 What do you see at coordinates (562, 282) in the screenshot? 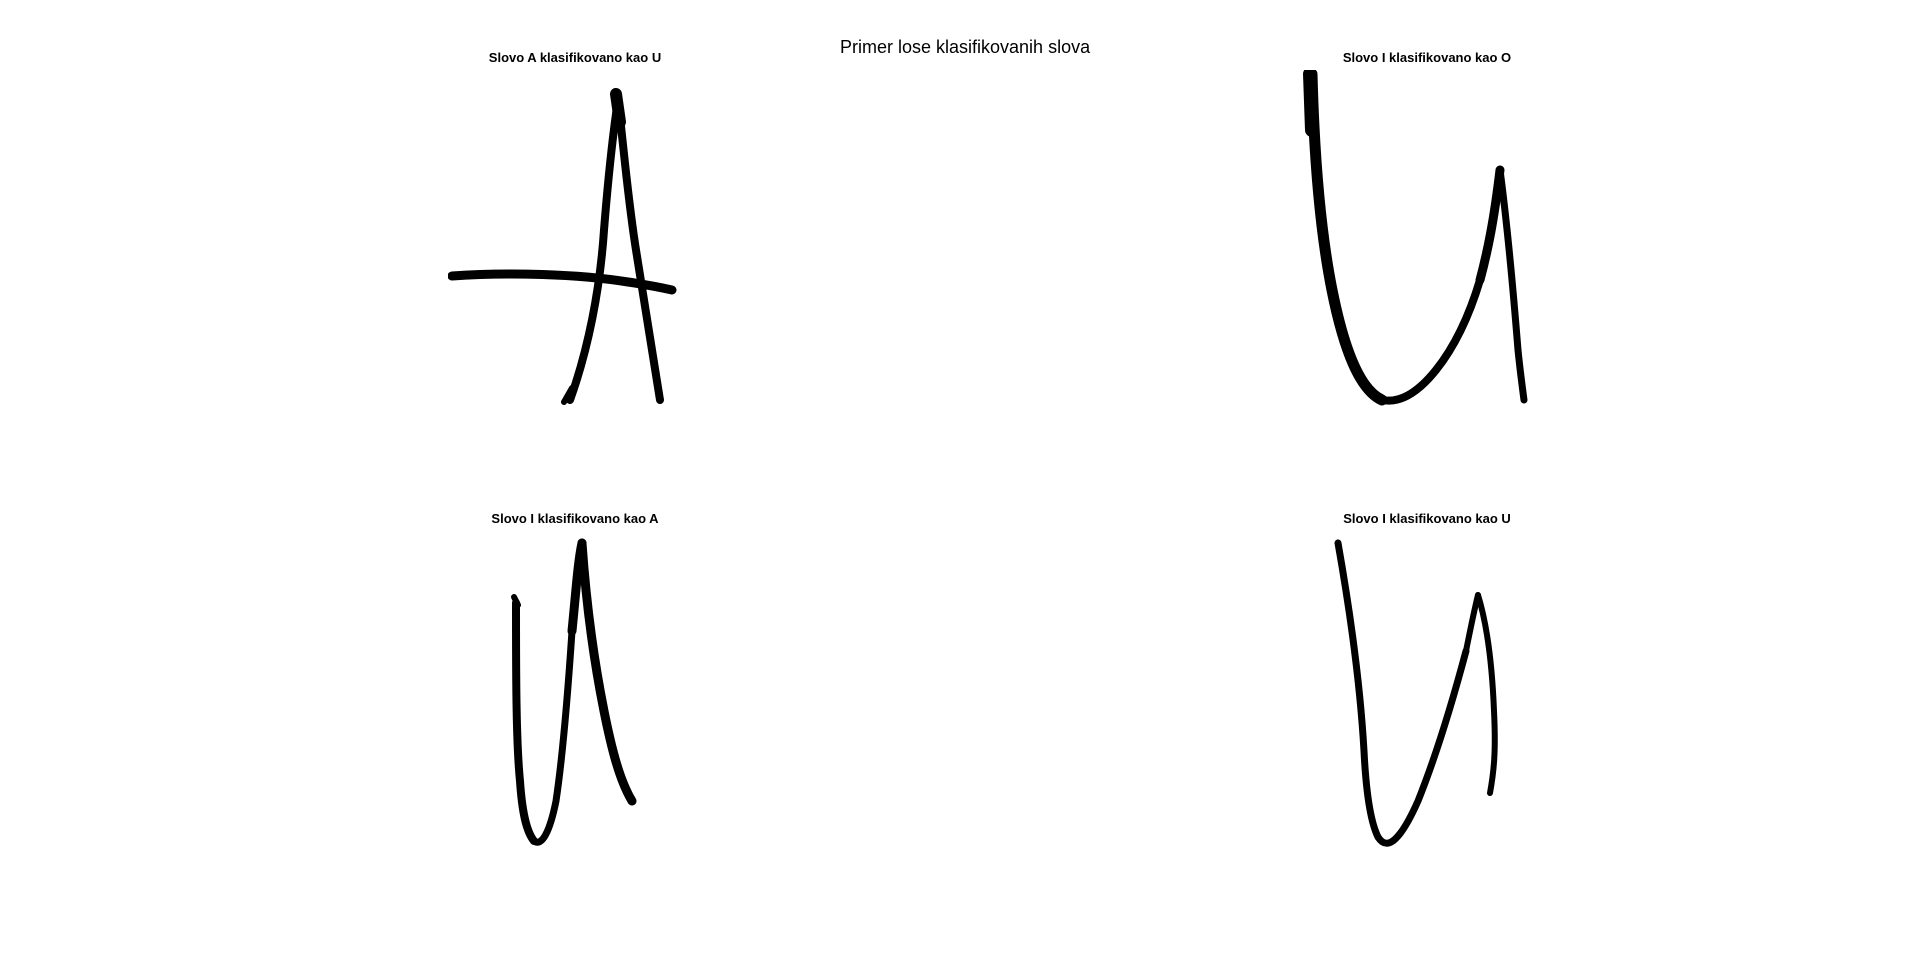
I see `letter-a-crossbar` at bounding box center [562, 282].